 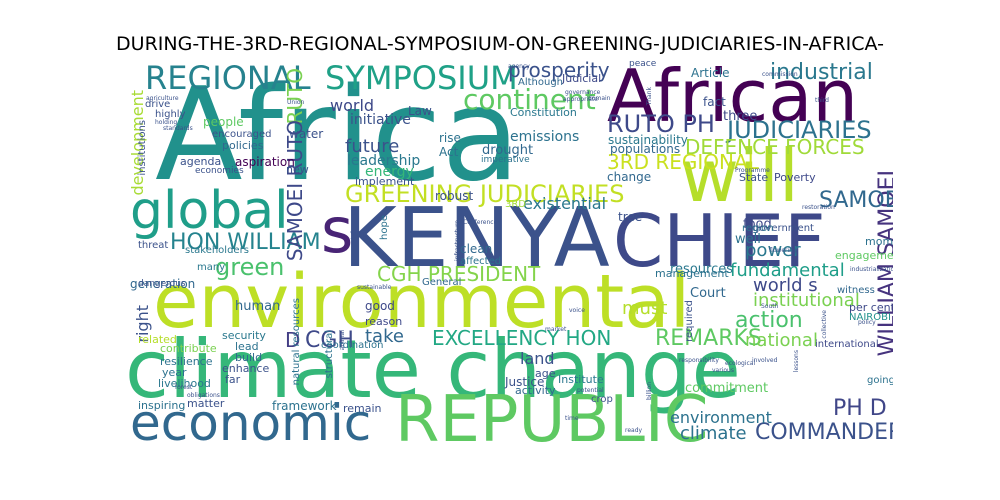 What do you see at coordinates (732, 99) in the screenshot?
I see `cloud-word: African` at bounding box center [732, 99].